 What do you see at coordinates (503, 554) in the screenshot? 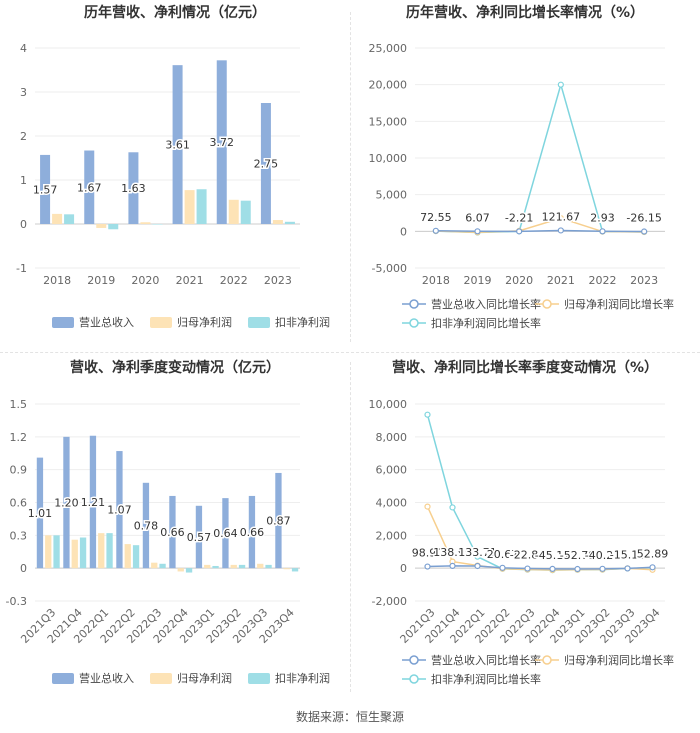
I see `line-data-label: 20.67` at bounding box center [503, 554].